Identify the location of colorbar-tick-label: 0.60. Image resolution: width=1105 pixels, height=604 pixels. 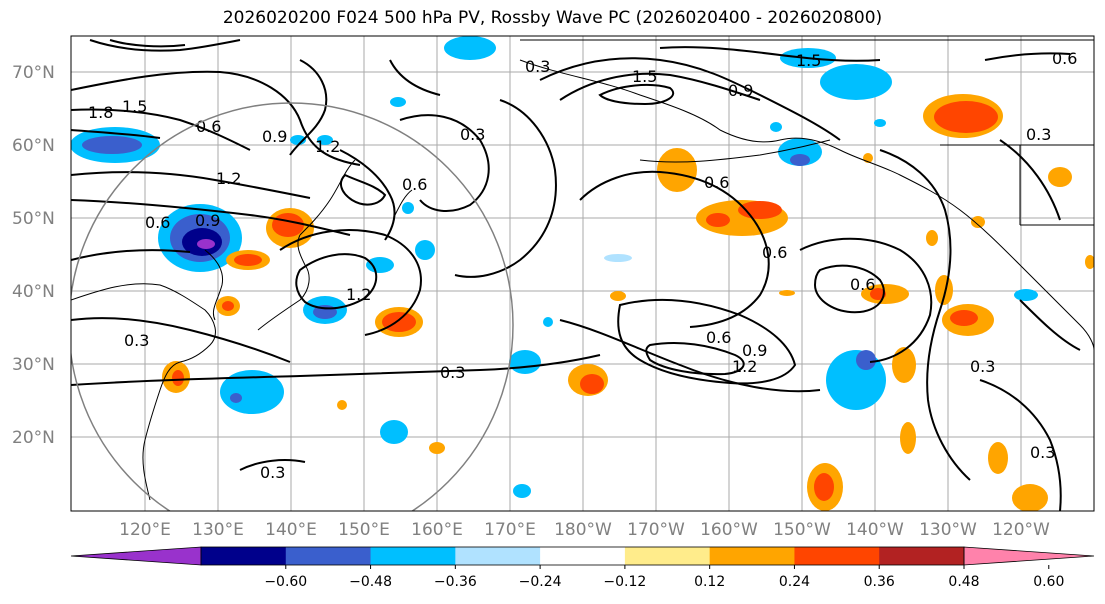
(1048, 582).